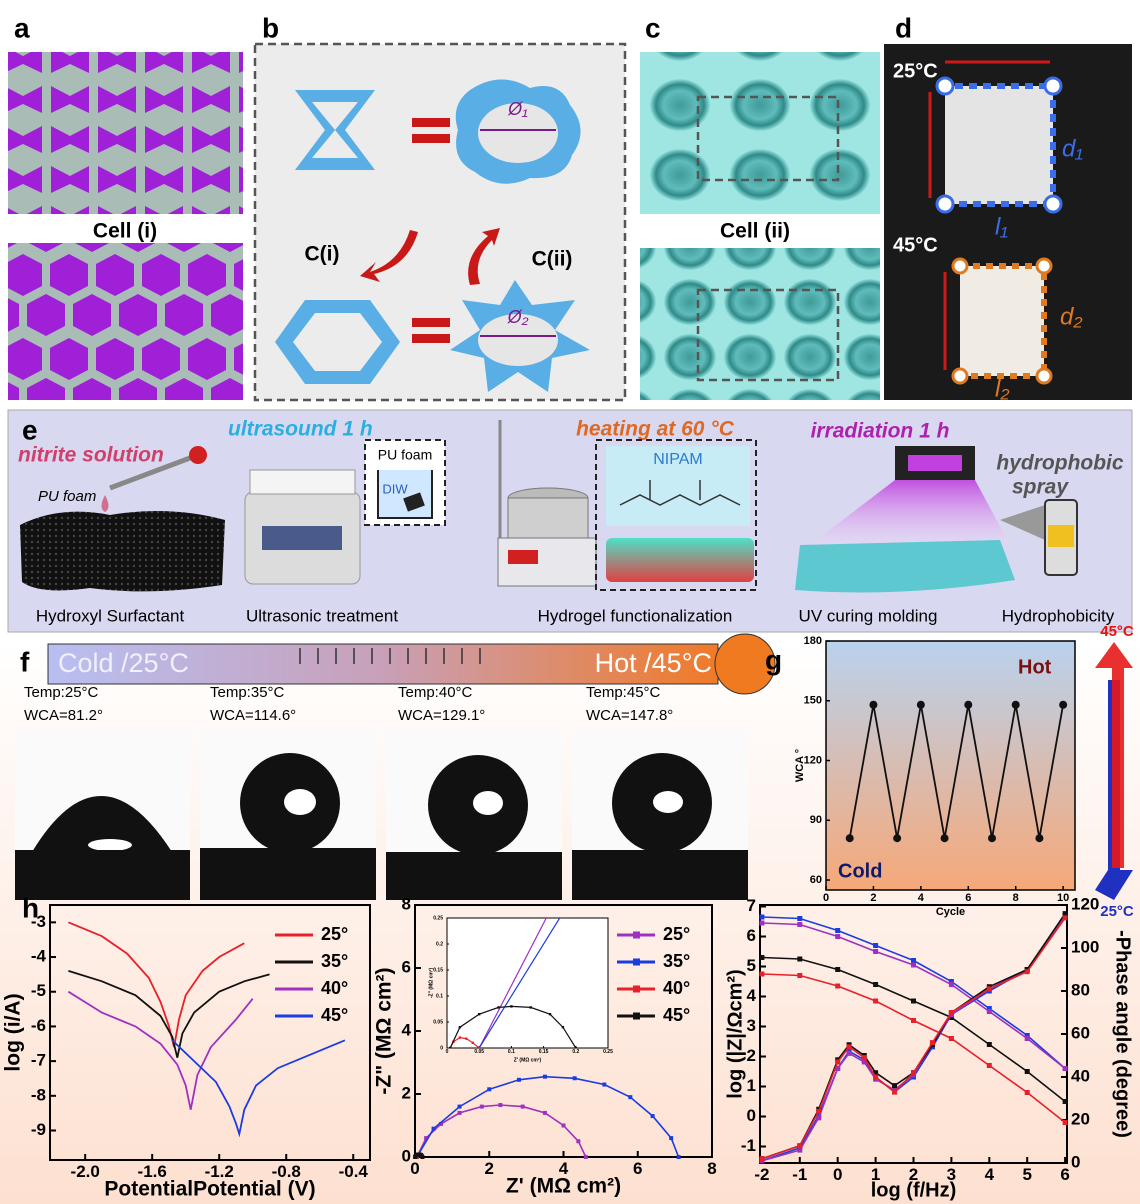 Image resolution: width=1140 pixels, height=1204 pixels. What do you see at coordinates (517, 109) in the screenshot?
I see `diameter-label: Ø₁` at bounding box center [517, 109].